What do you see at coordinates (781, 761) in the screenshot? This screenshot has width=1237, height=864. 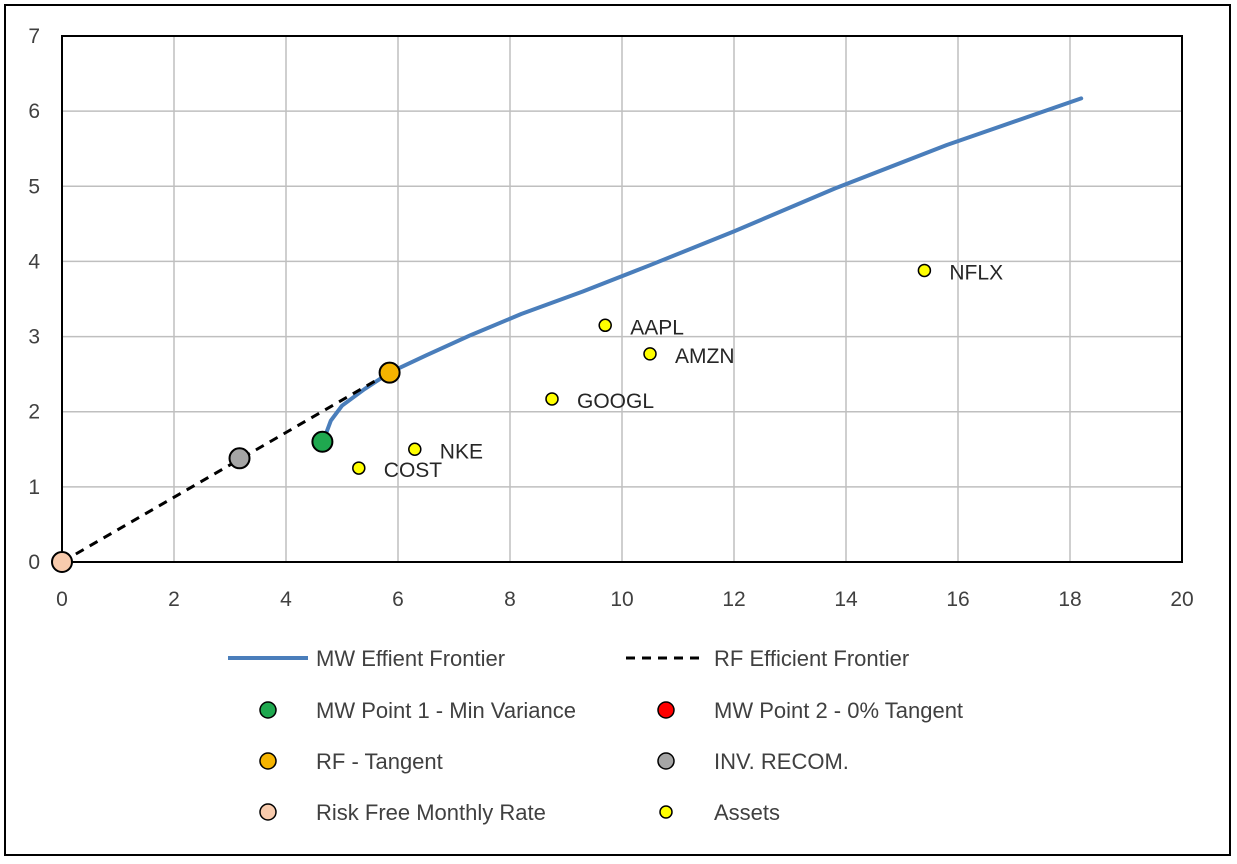 I see `legend-label: INV. RECOM.` at bounding box center [781, 761].